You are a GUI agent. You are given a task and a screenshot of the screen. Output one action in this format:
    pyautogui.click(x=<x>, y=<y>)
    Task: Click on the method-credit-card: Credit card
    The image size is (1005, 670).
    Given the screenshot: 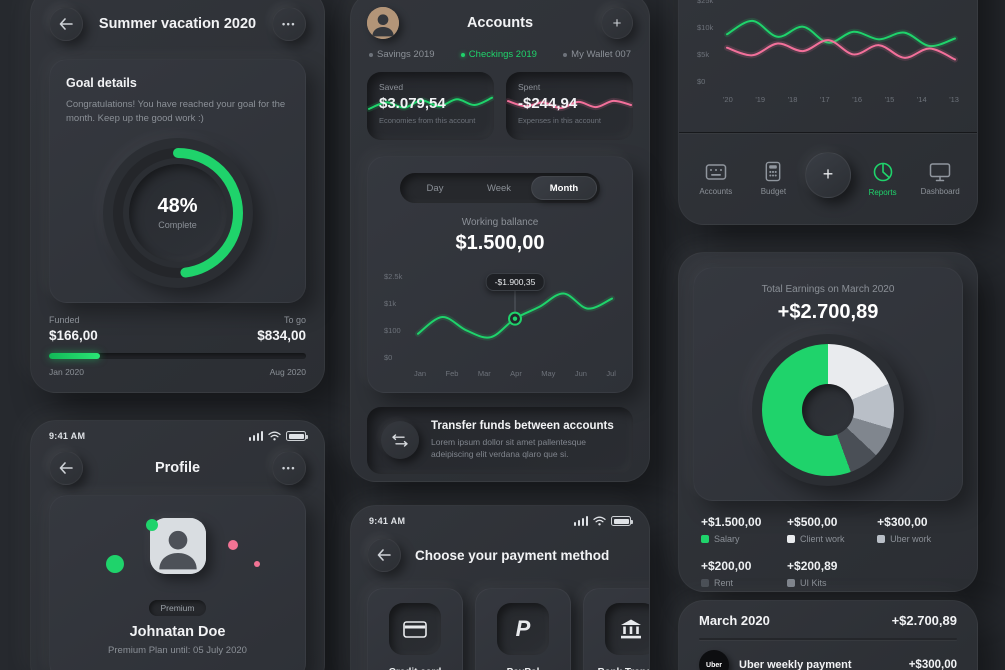 What is the action you would take?
    pyautogui.click(x=415, y=629)
    